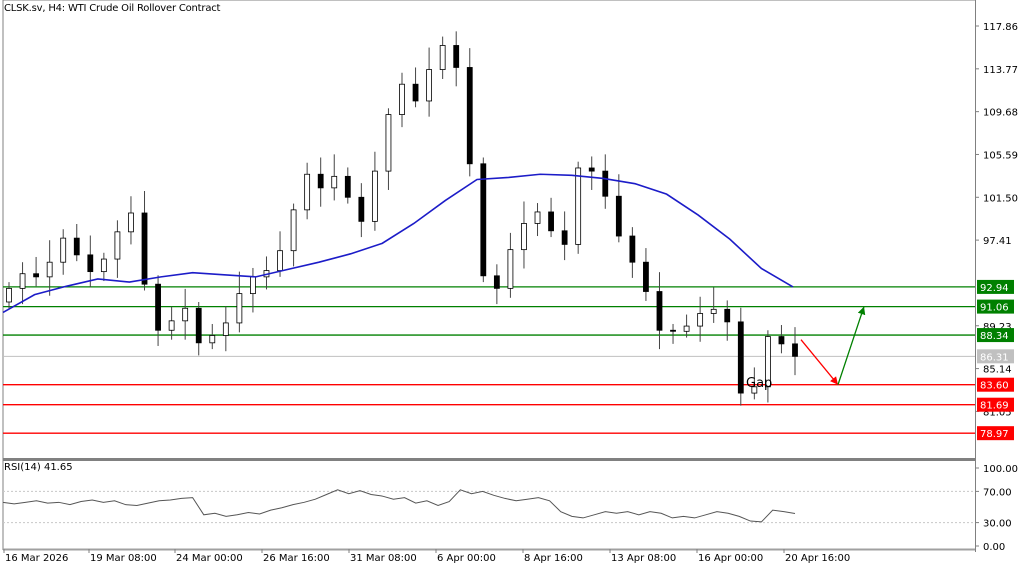  What do you see at coordinates (817, 558) in the screenshot?
I see `time-tick-label: 20 Apr 16:00` at bounding box center [817, 558].